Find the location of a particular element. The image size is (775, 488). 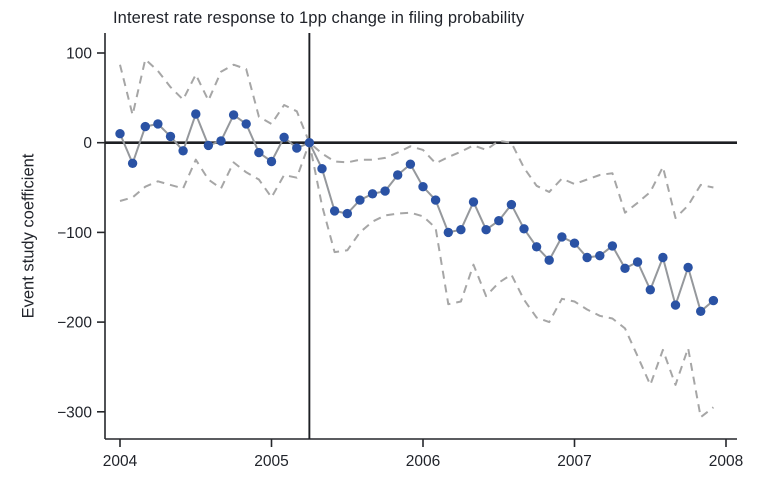

x-tick-label: 2006 is located at coordinates (423, 461).